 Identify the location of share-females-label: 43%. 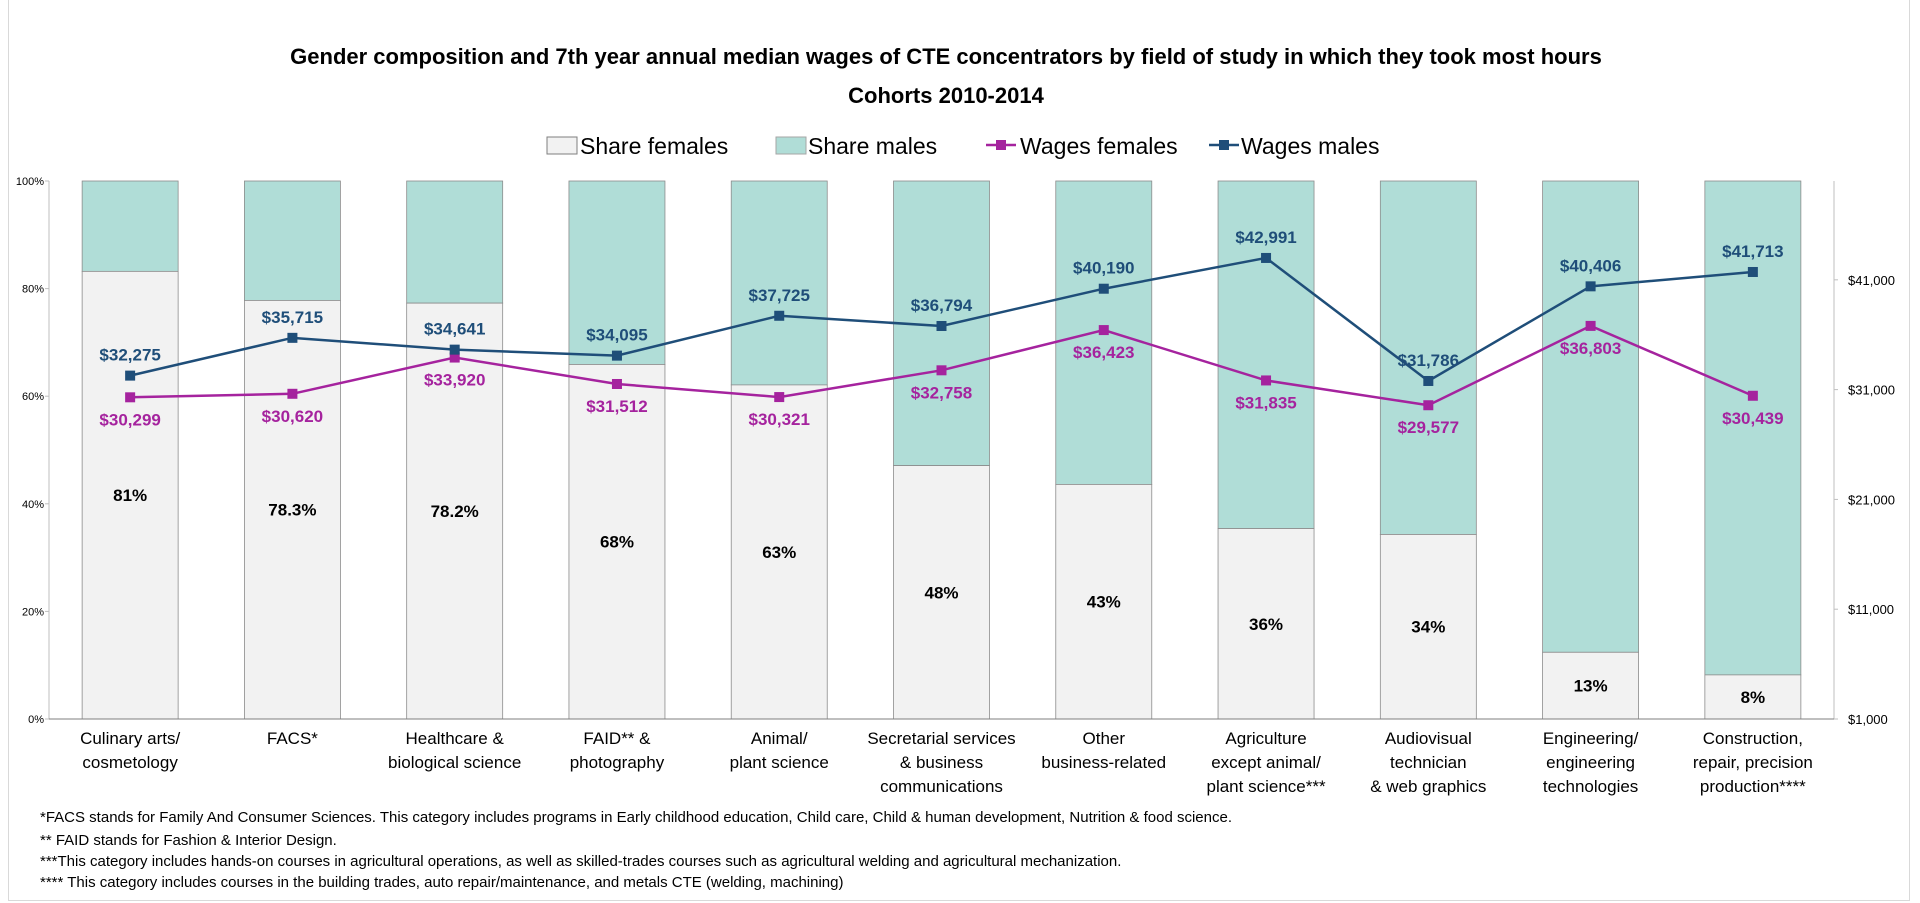
(1104, 602).